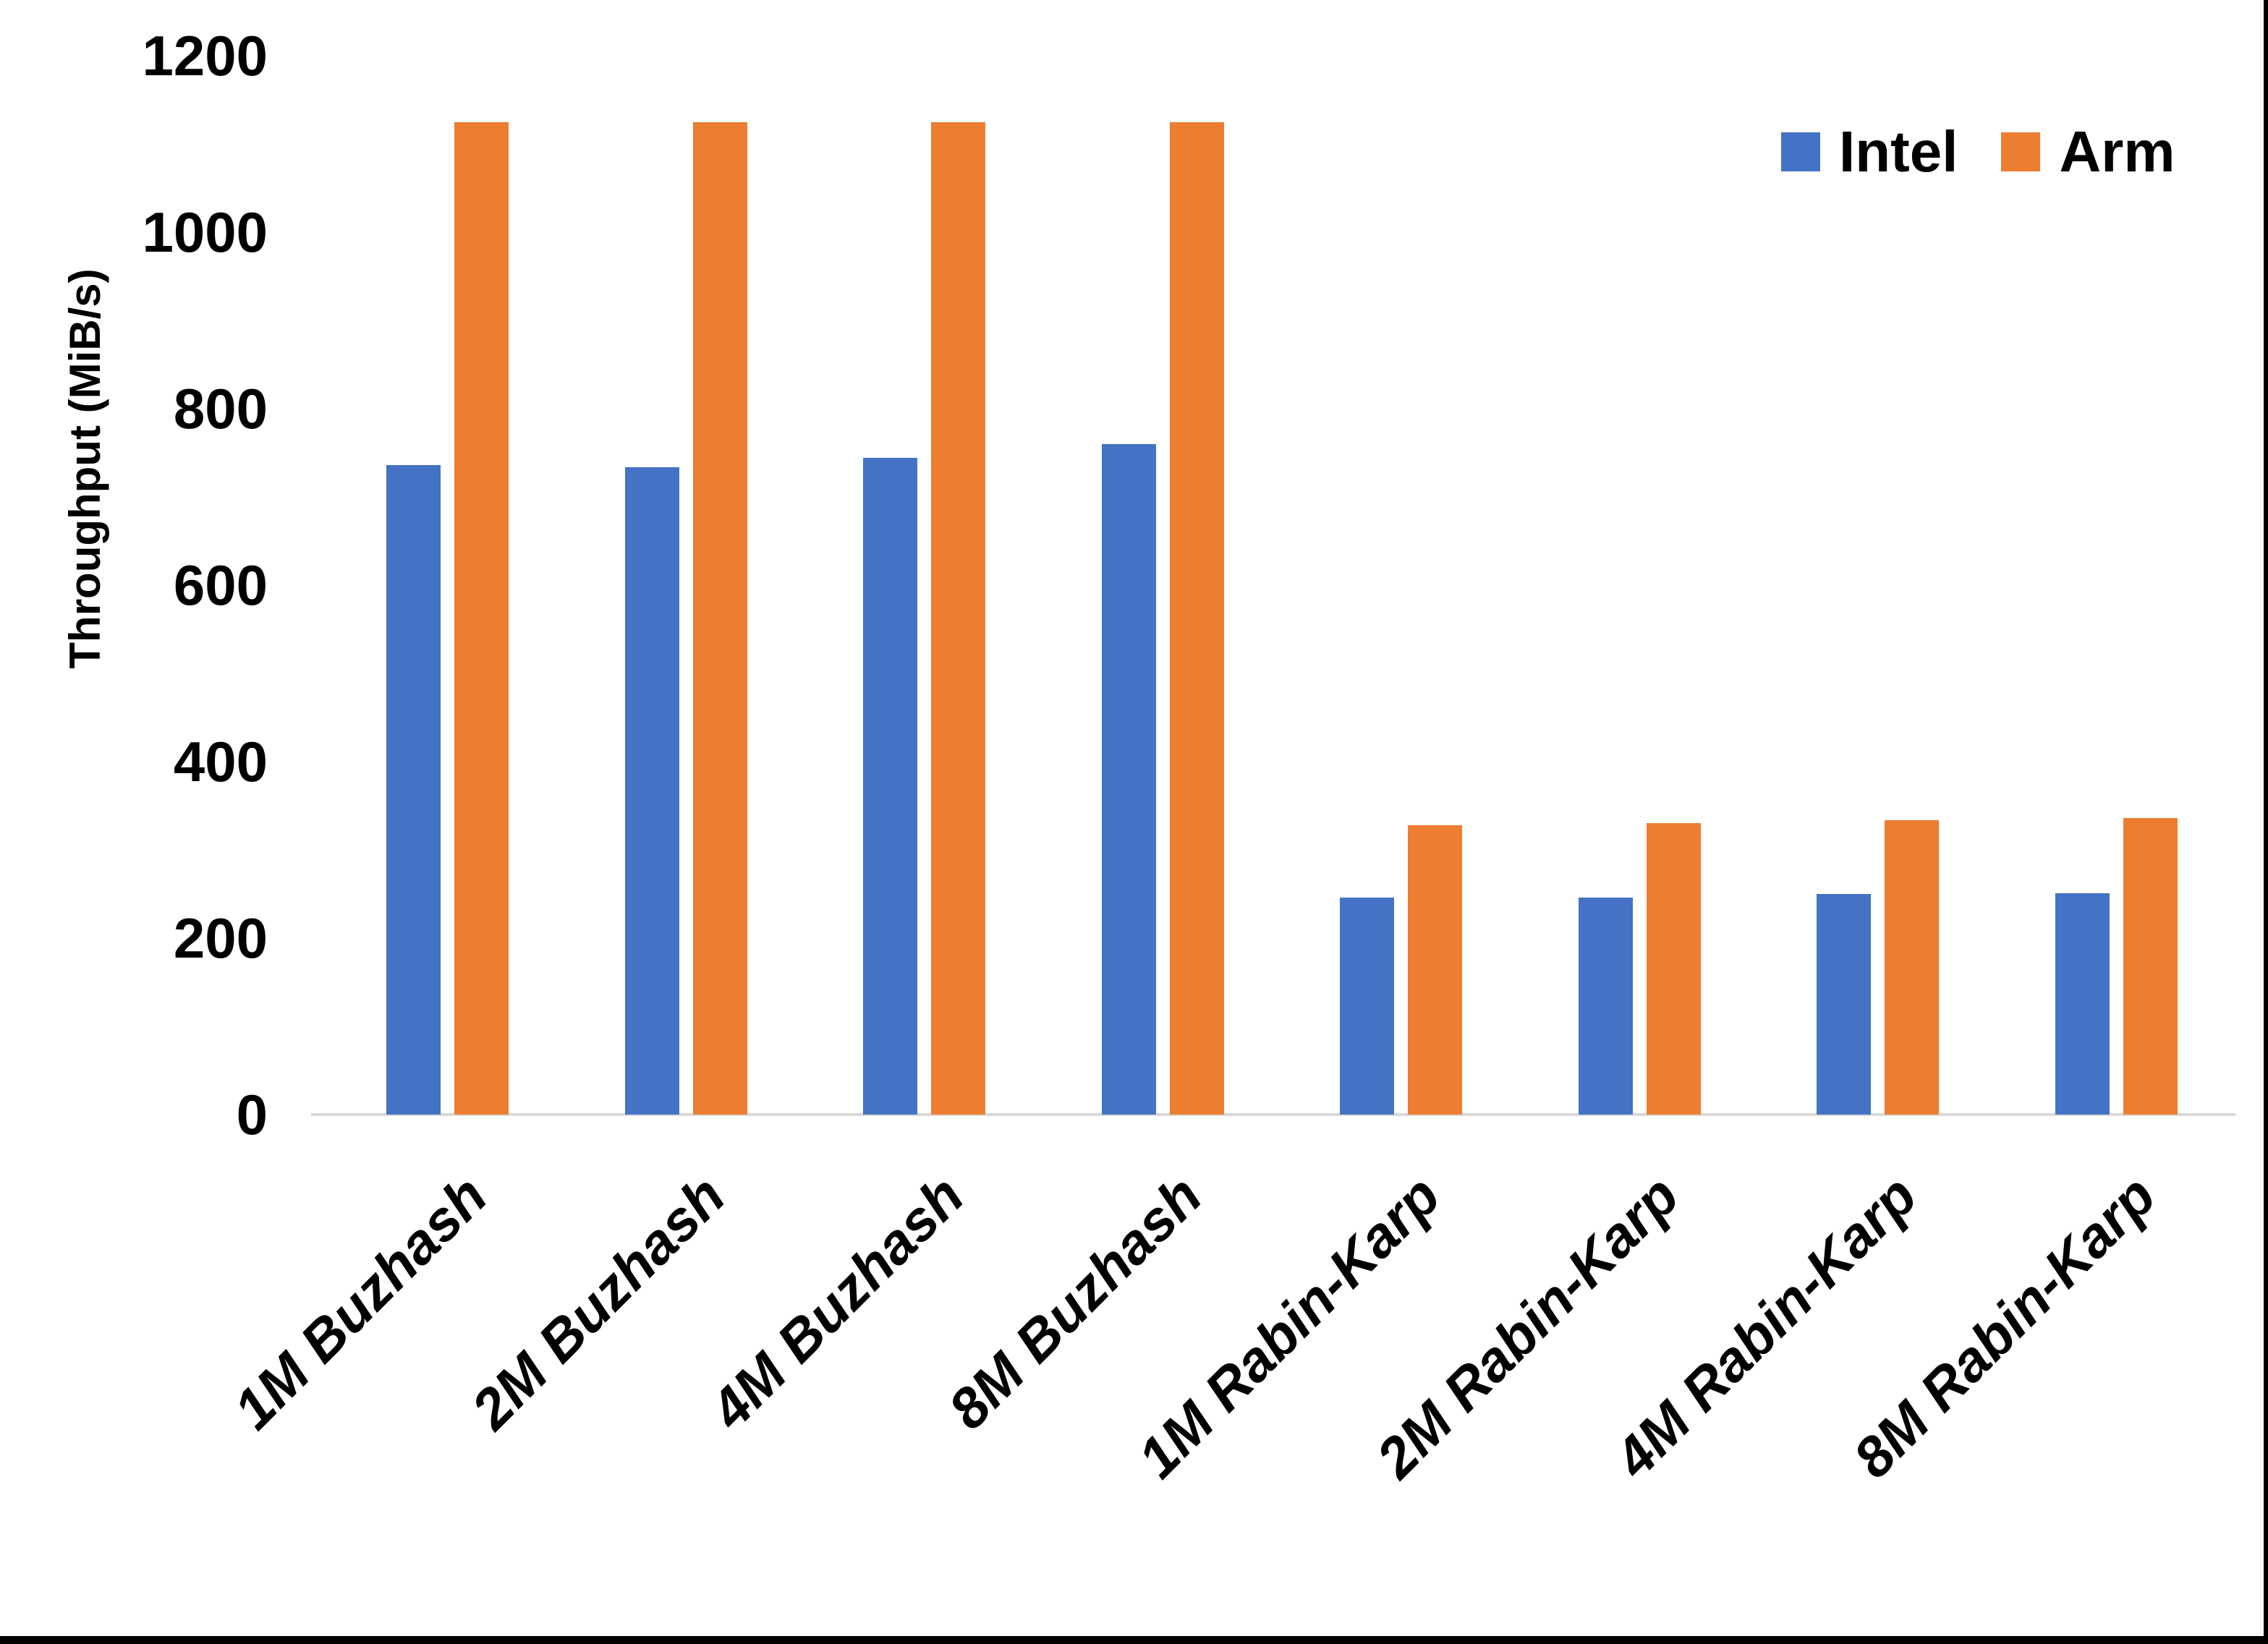 This screenshot has height=1644, width=2268. Describe the element at coordinates (651, 791) in the screenshot. I see `bar-intel-2m-buzhash` at that location.